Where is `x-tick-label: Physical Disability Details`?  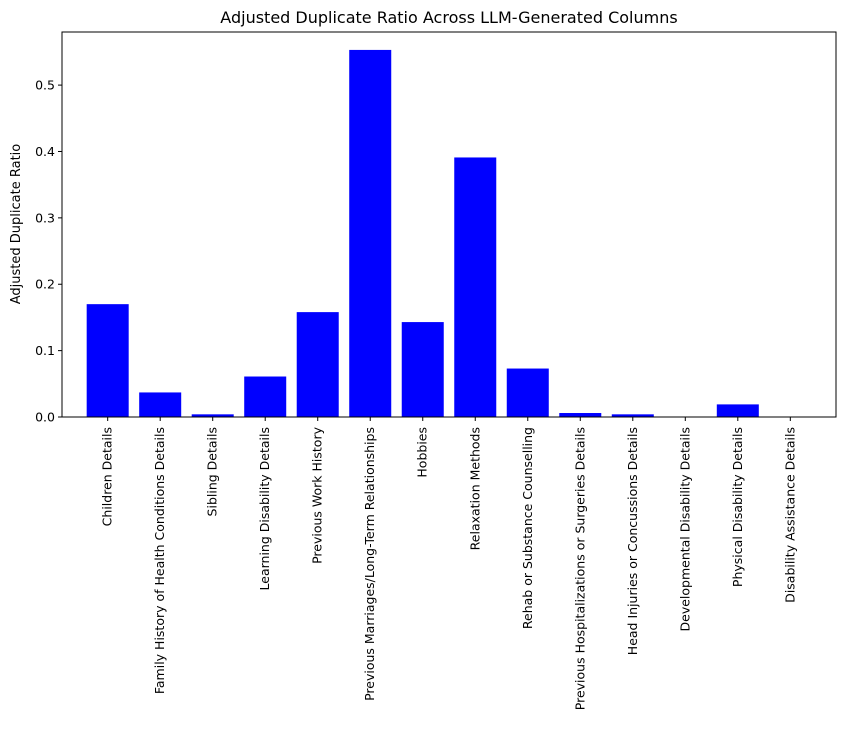 x-tick-label: Physical Disability Details is located at coordinates (737, 507).